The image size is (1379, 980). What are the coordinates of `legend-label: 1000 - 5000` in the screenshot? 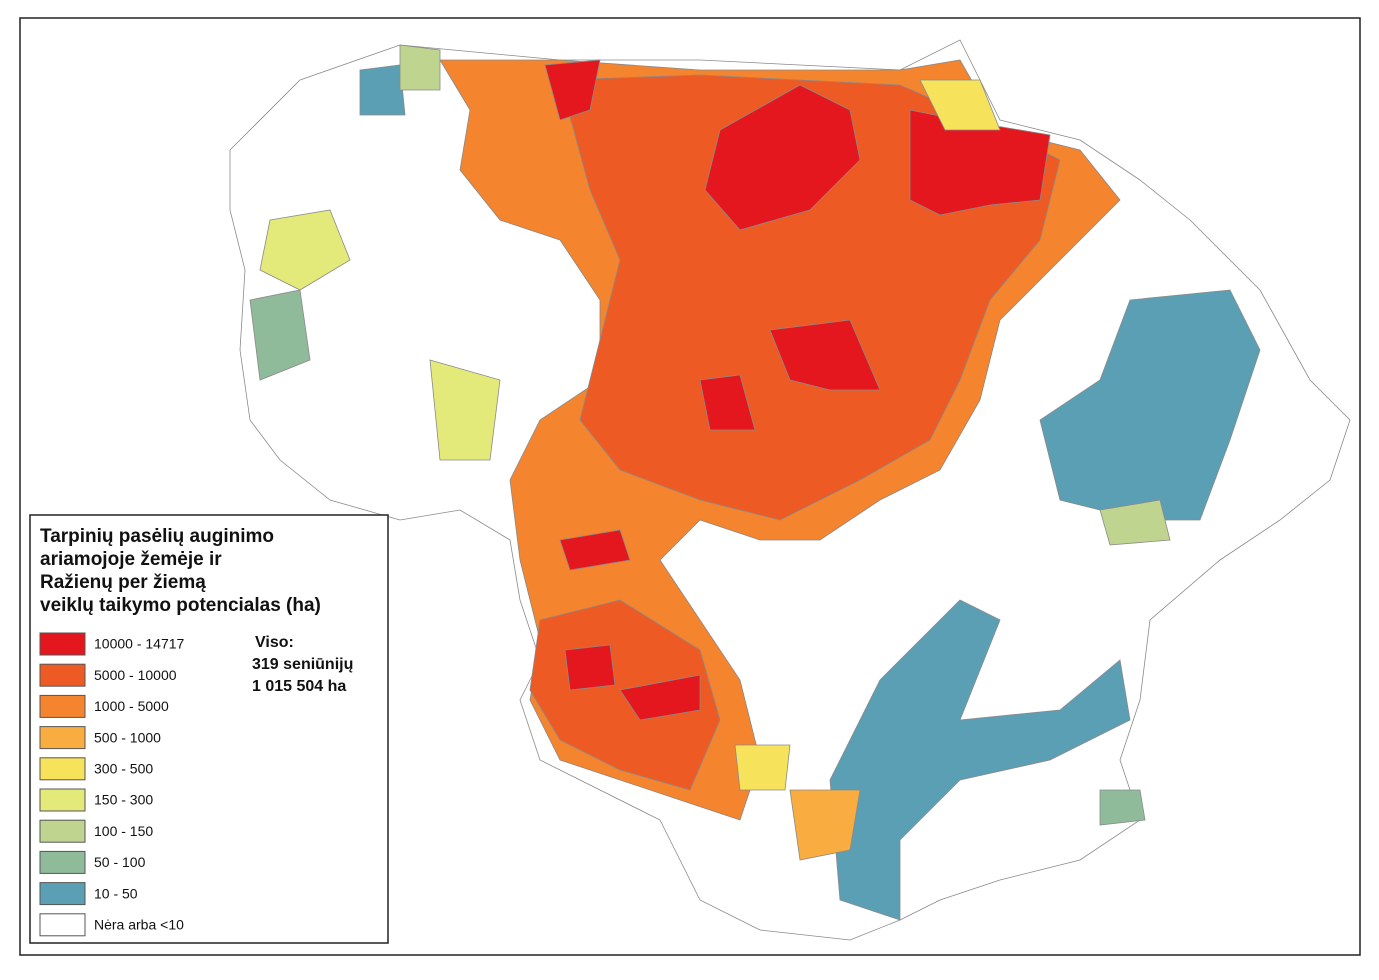 It's located at (131, 706).